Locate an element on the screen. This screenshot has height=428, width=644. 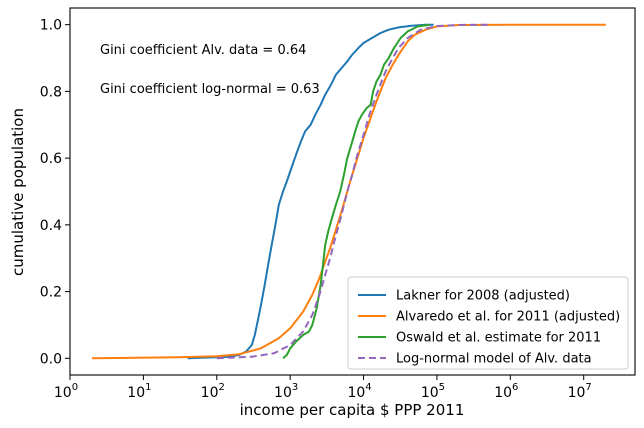
y-tick-label: 0.8 is located at coordinates (51, 92).